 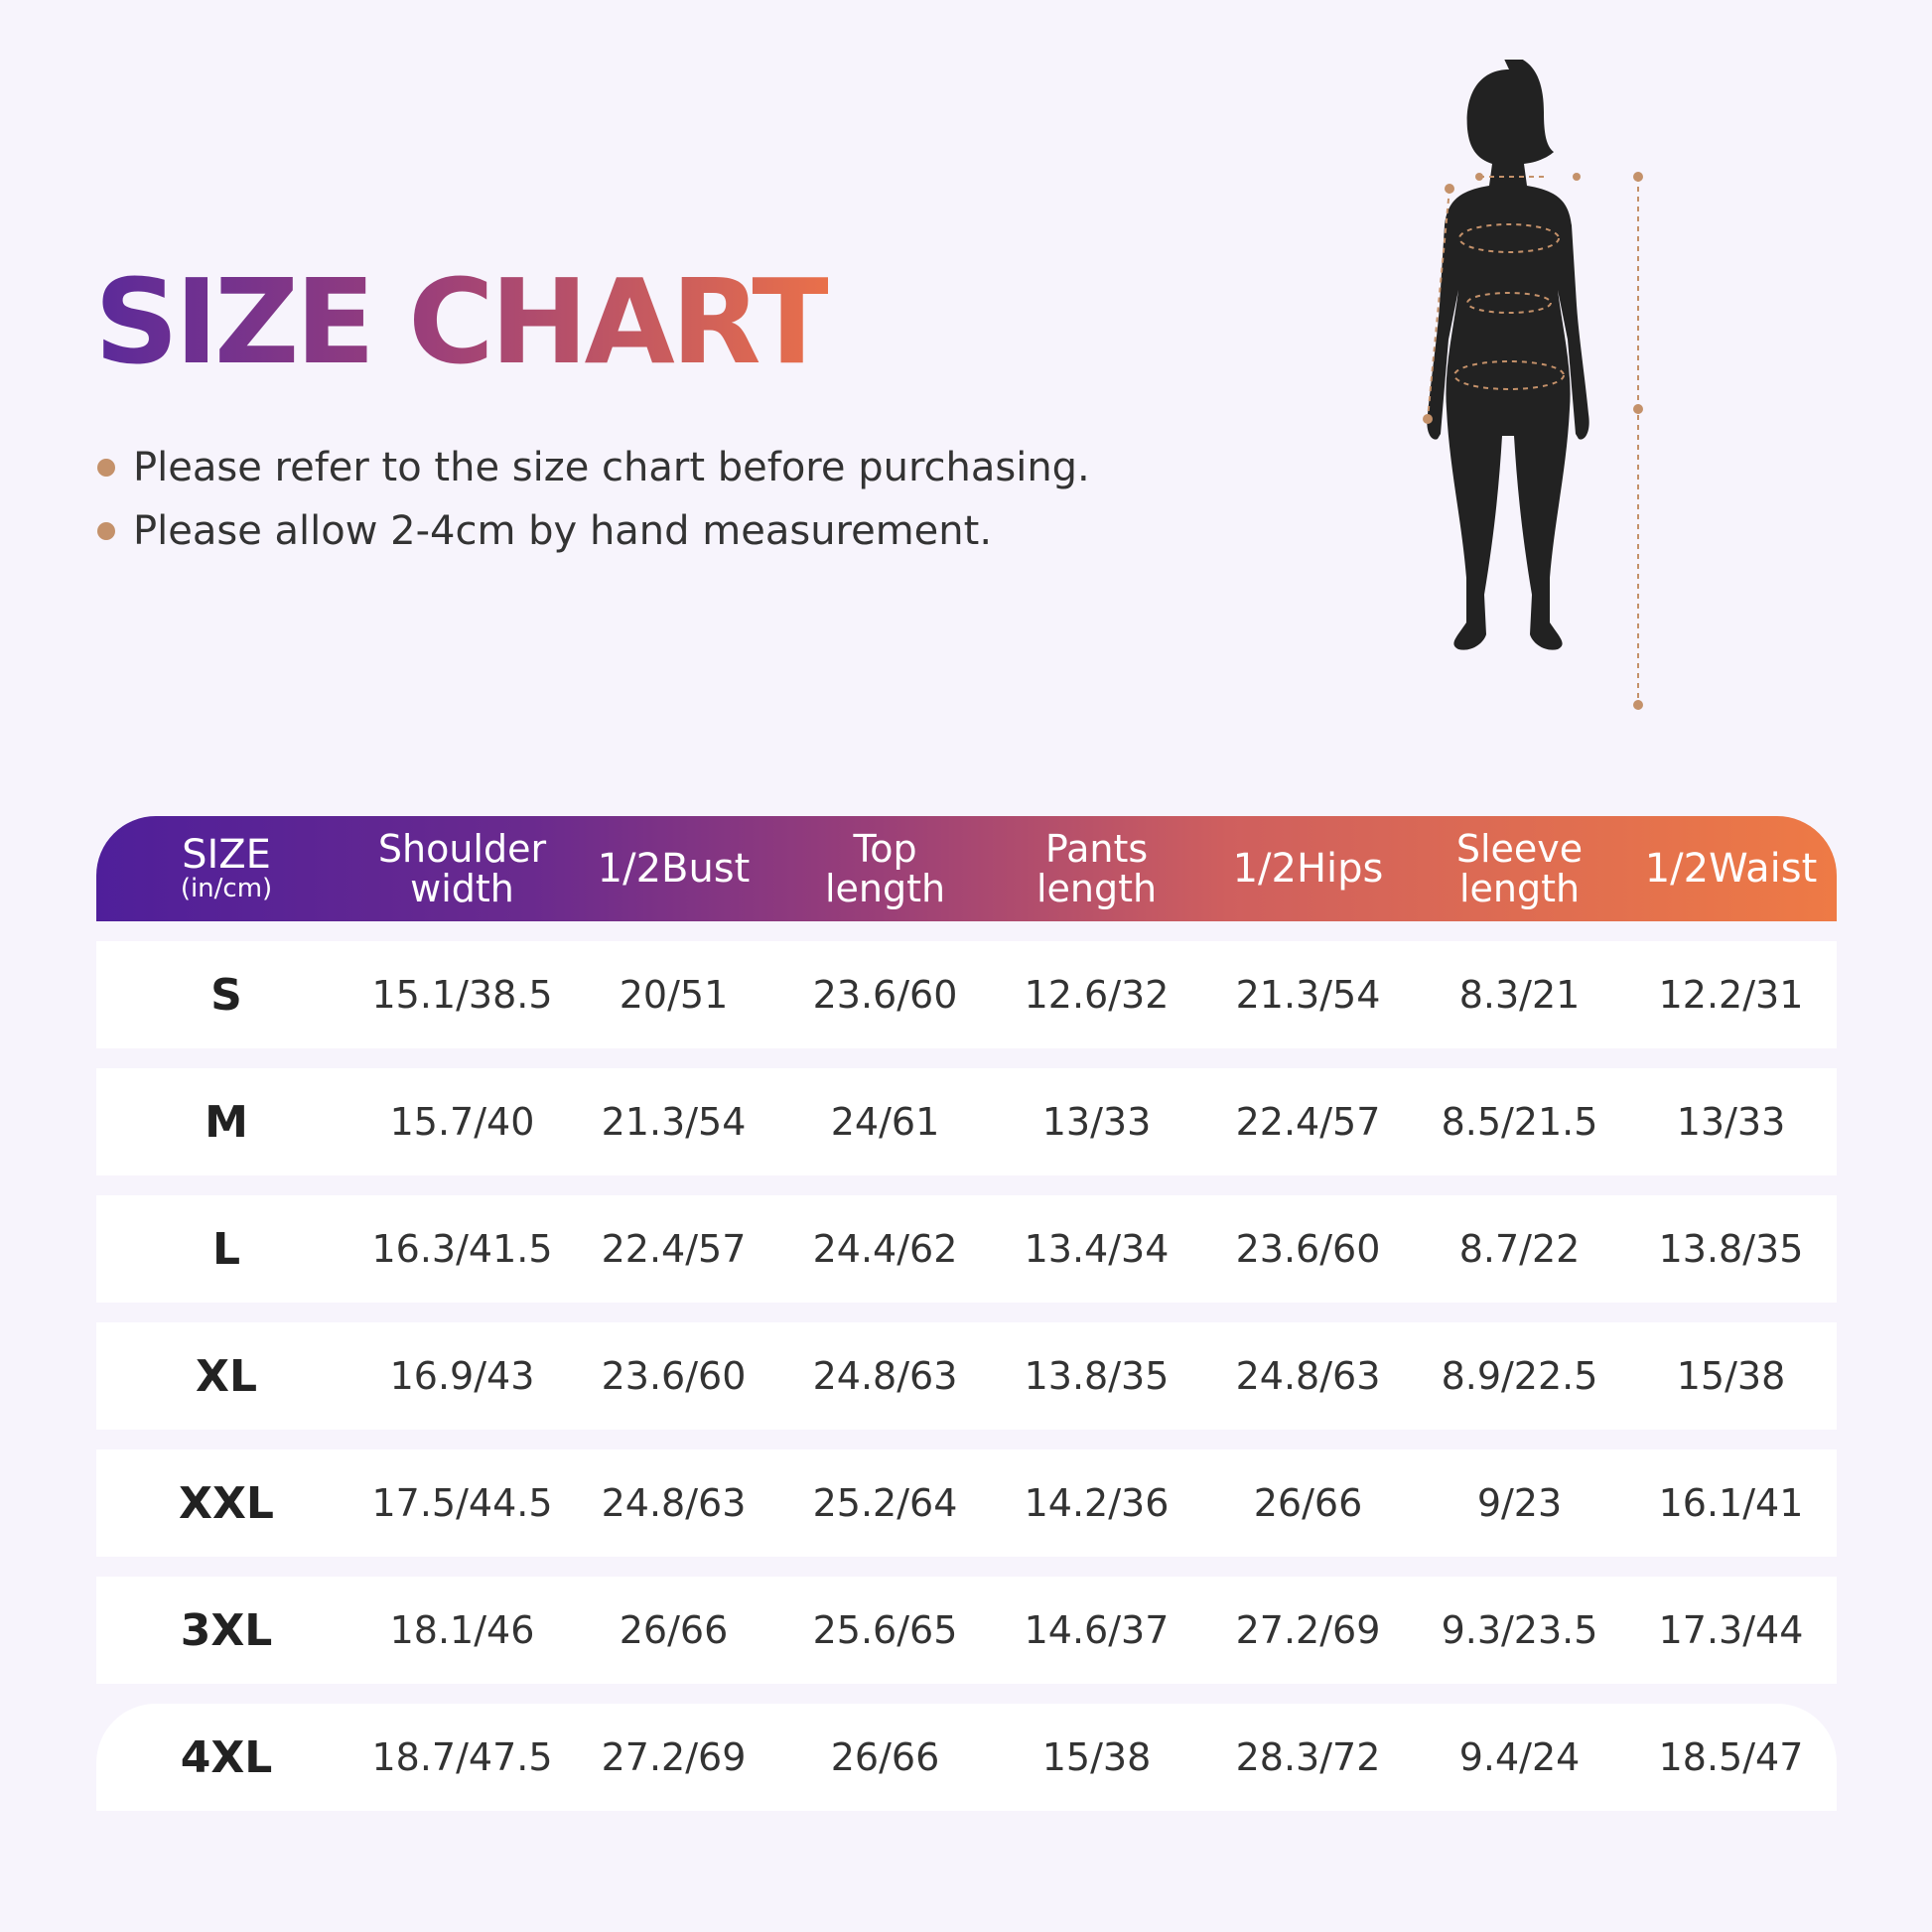 I want to click on size-label: 3XL, so click(x=227, y=1630).